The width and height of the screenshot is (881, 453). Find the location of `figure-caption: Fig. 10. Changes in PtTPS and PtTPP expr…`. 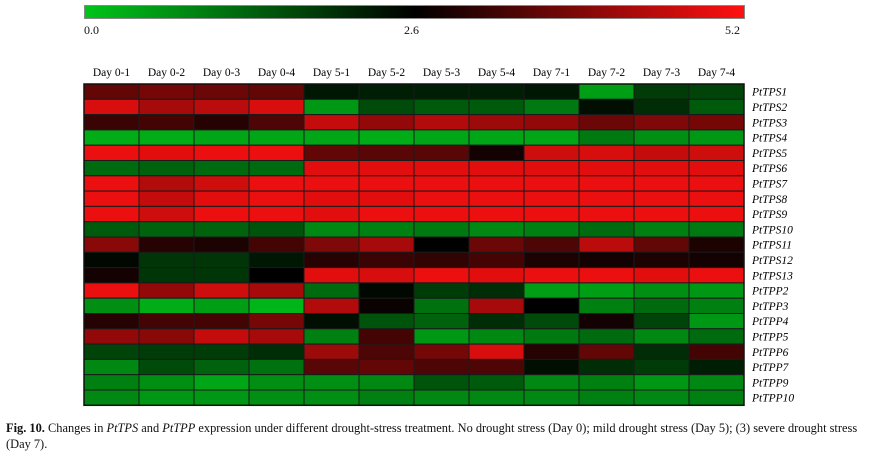

figure-caption: Fig. 10. Changes in PtTPS and PtTPP expr… is located at coordinates (442, 436).